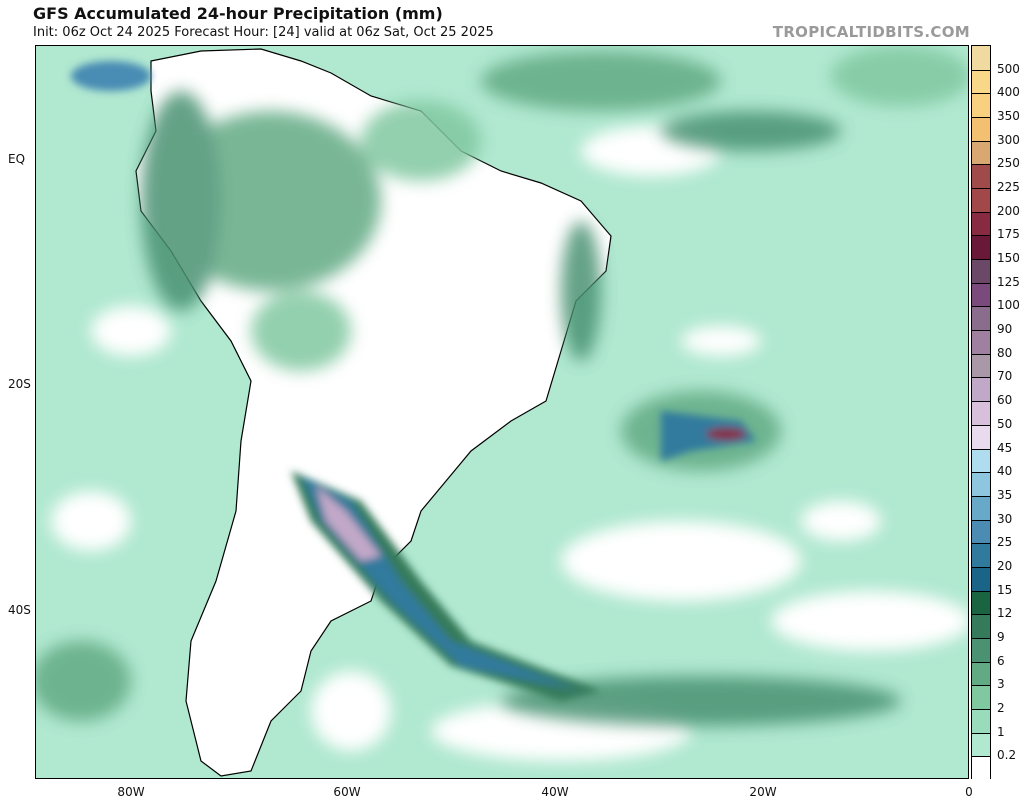  Describe the element at coordinates (1005, 542) in the screenshot. I see `colorbar-label: 25` at that location.